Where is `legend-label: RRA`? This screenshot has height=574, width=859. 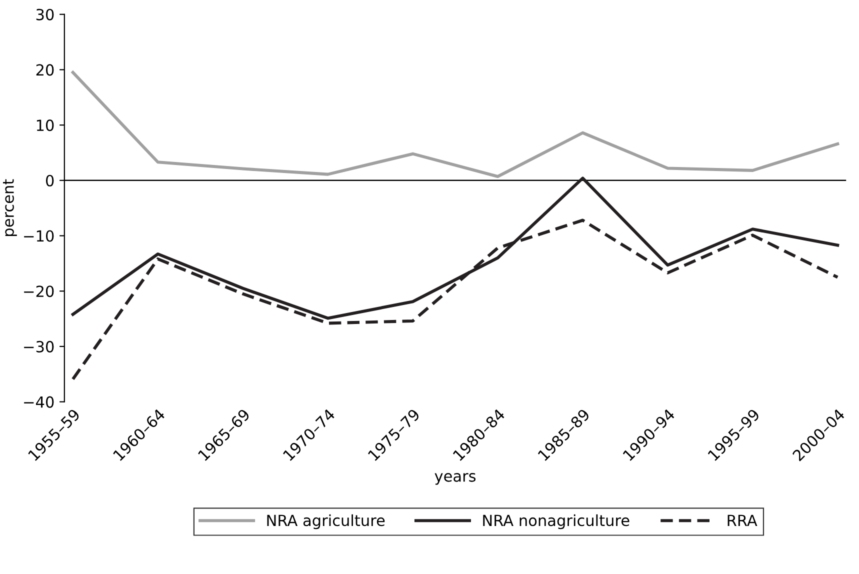 legend-label: RRA is located at coordinates (743, 520).